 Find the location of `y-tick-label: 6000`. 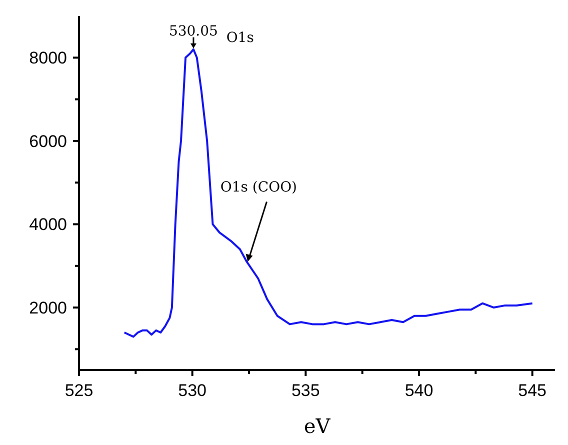

y-tick-label: 6000 is located at coordinates (48, 141).